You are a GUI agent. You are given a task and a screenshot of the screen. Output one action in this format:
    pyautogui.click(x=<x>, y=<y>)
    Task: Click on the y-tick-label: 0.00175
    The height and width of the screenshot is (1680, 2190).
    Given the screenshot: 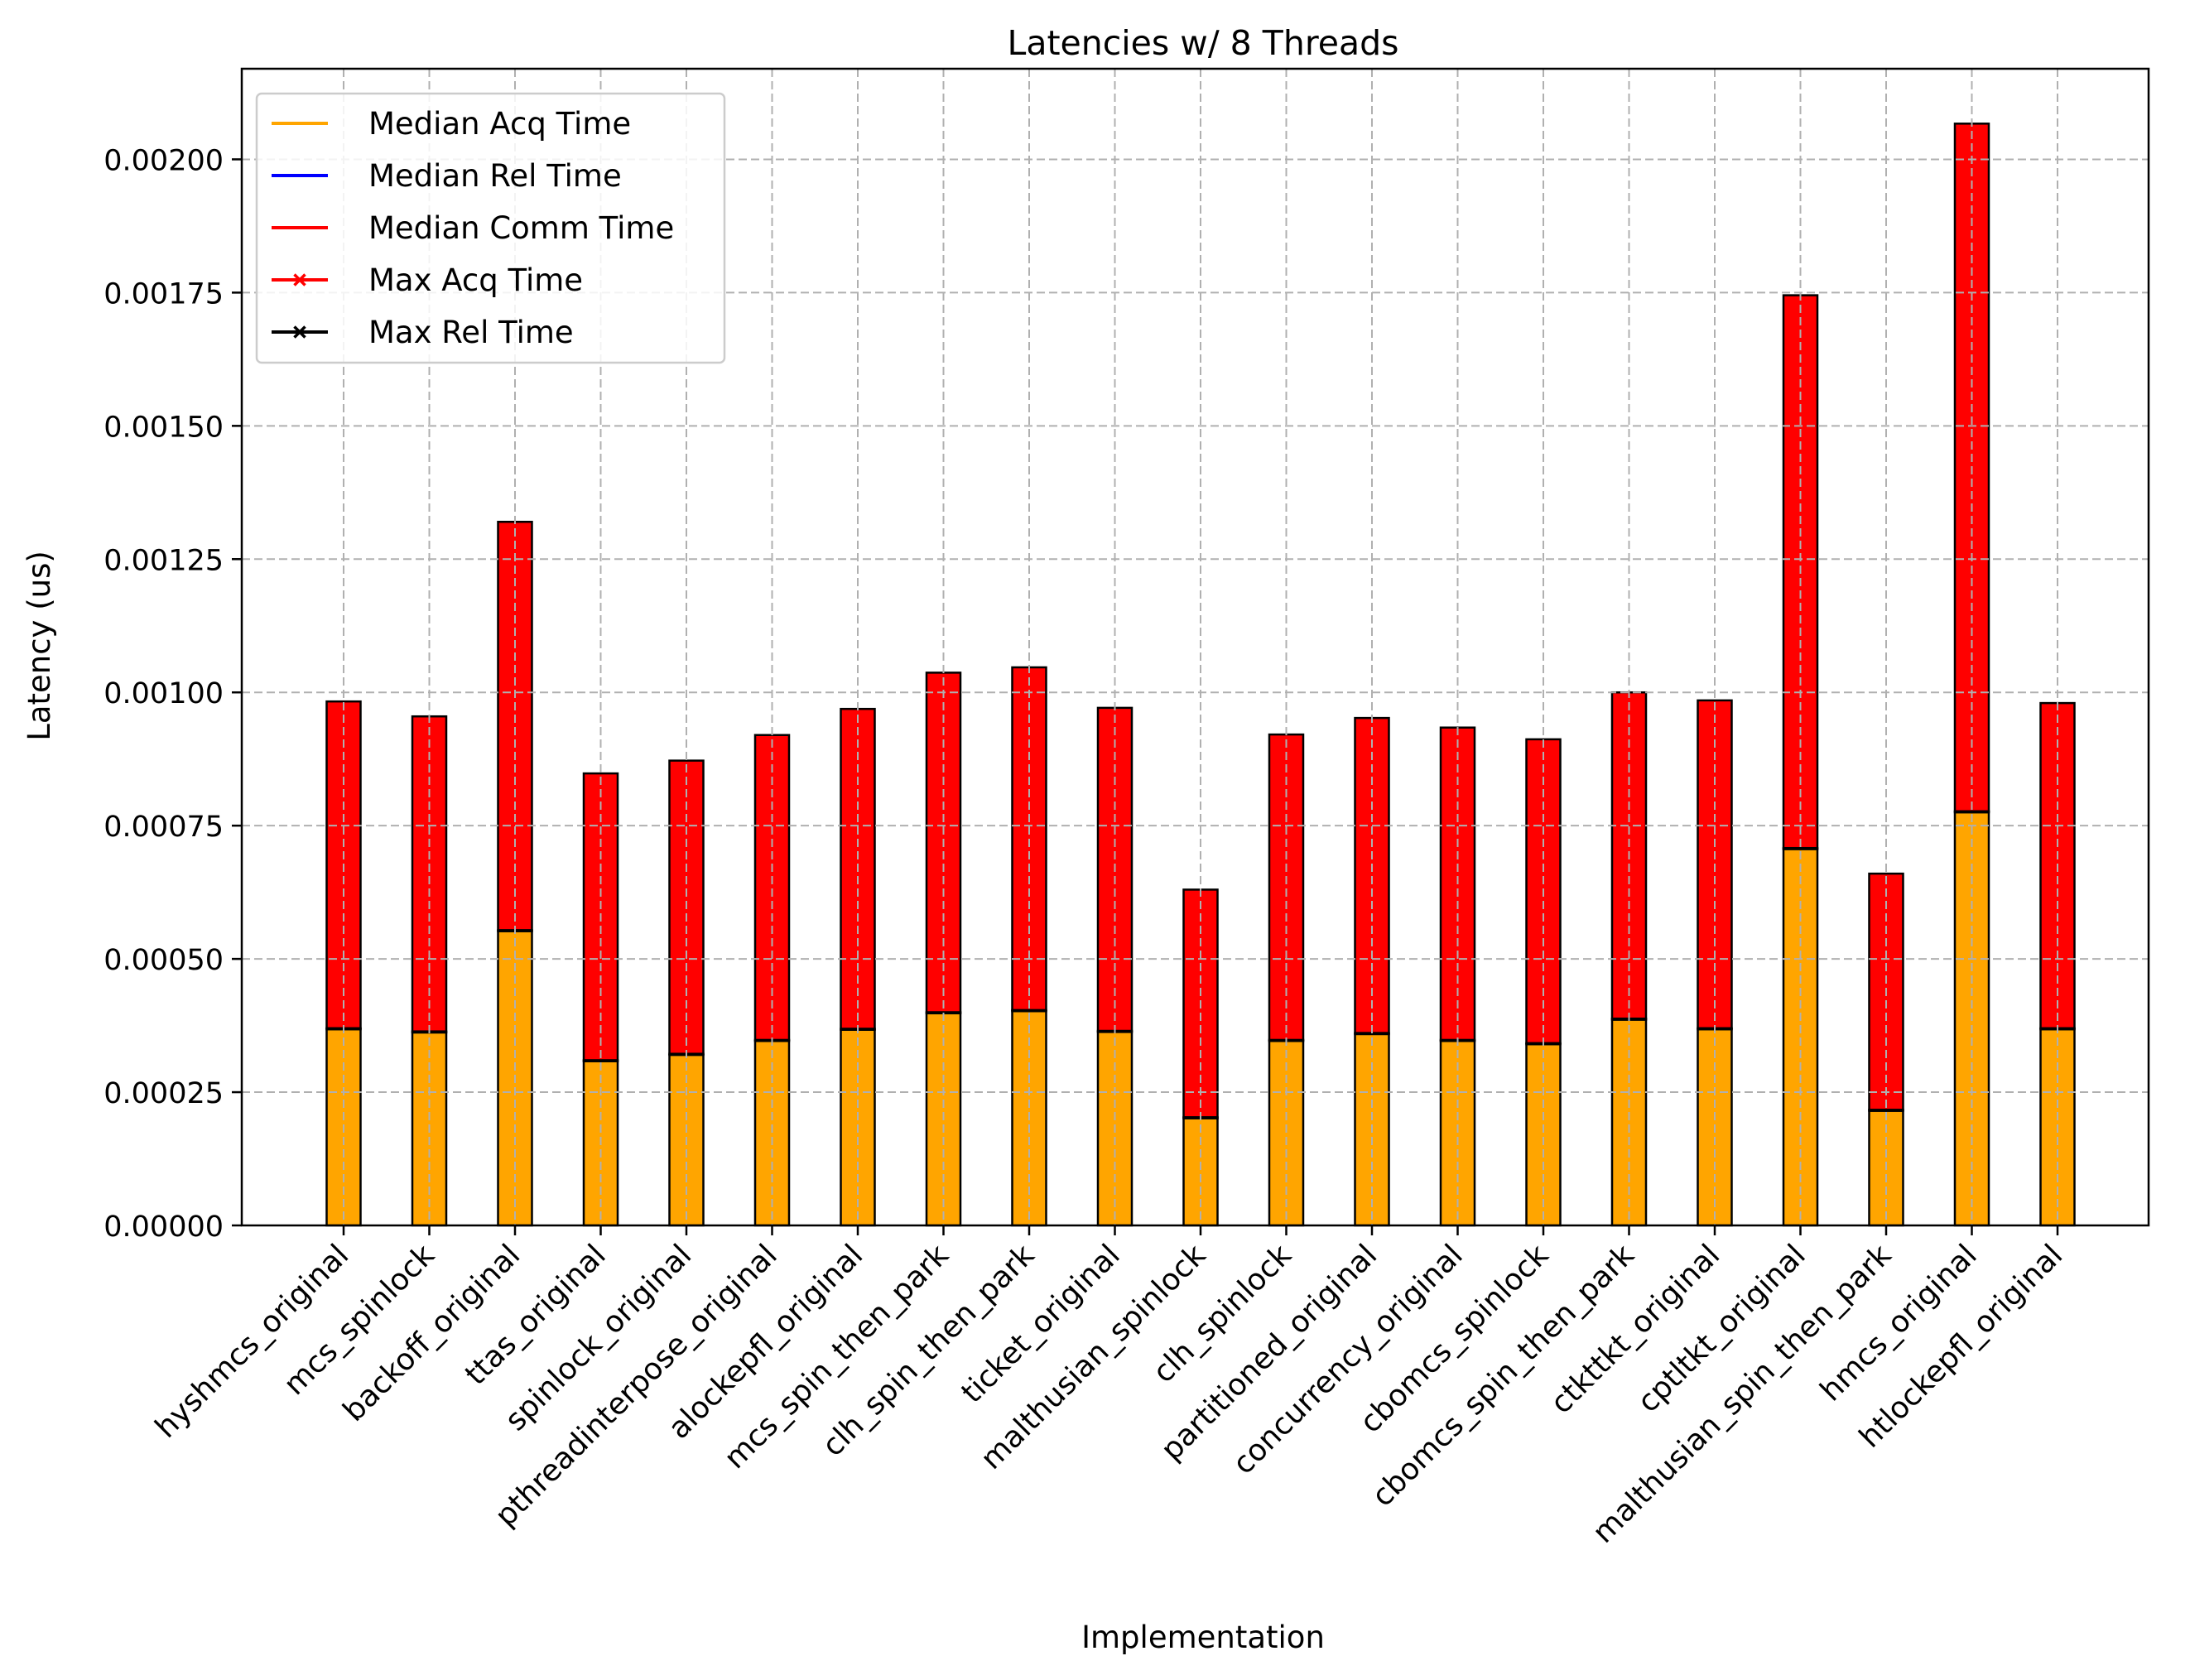 What is the action you would take?
    pyautogui.click(x=163, y=293)
    